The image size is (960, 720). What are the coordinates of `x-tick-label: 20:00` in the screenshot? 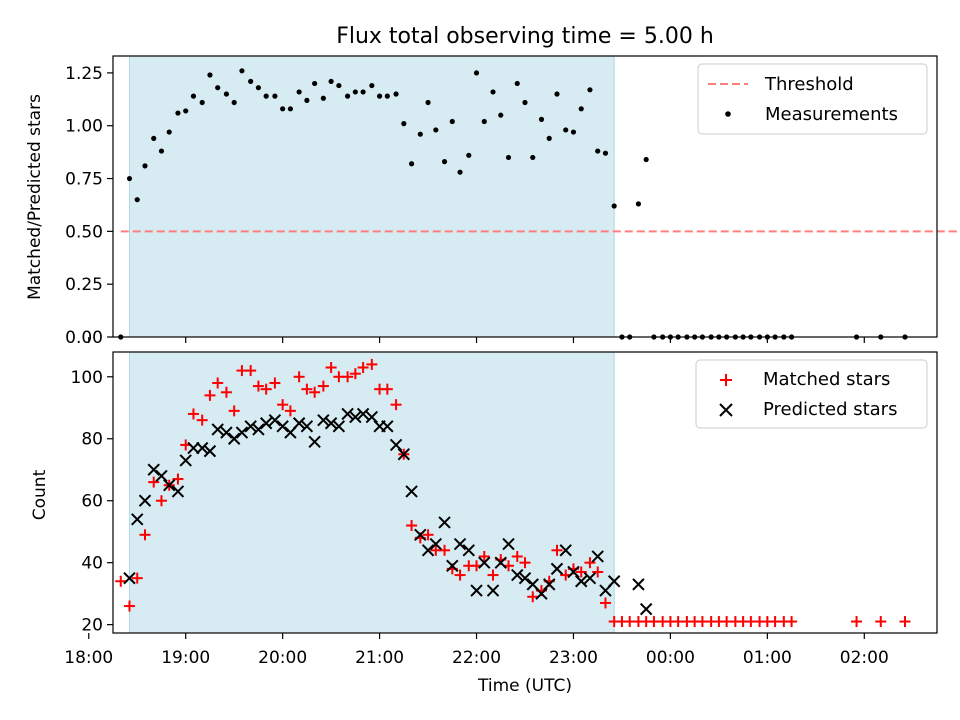 It's located at (282, 658).